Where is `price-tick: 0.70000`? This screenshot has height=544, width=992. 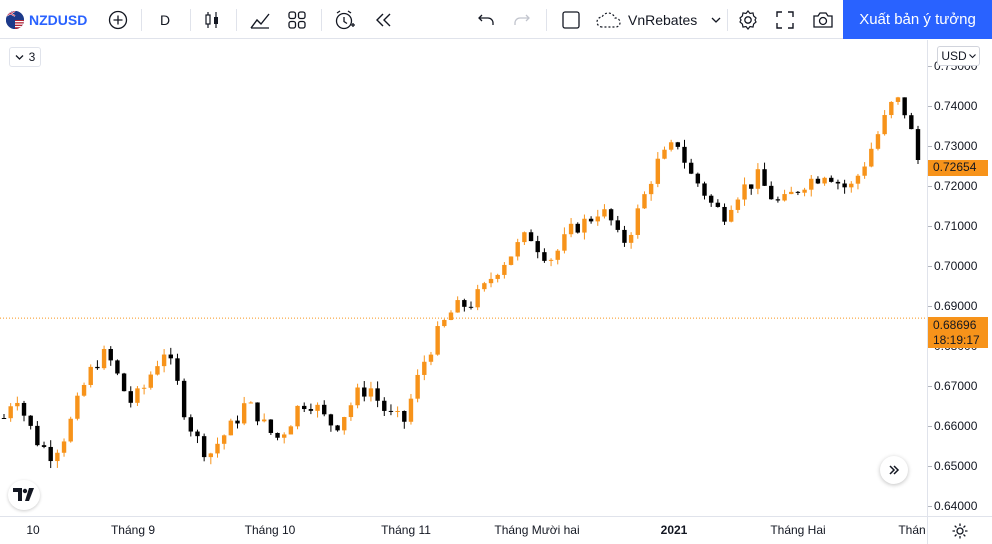
price-tick: 0.70000 is located at coordinates (952, 266).